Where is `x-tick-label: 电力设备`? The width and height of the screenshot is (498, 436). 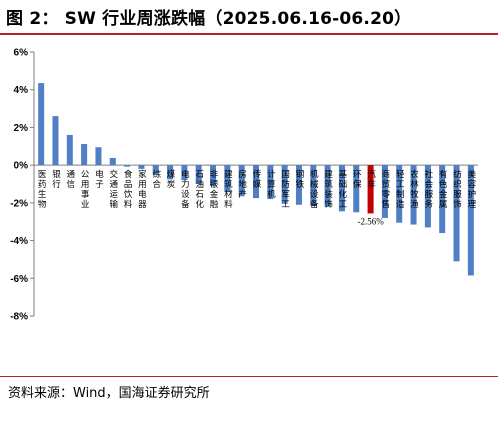 x-tick-label: 电力设备 is located at coordinates (185, 189).